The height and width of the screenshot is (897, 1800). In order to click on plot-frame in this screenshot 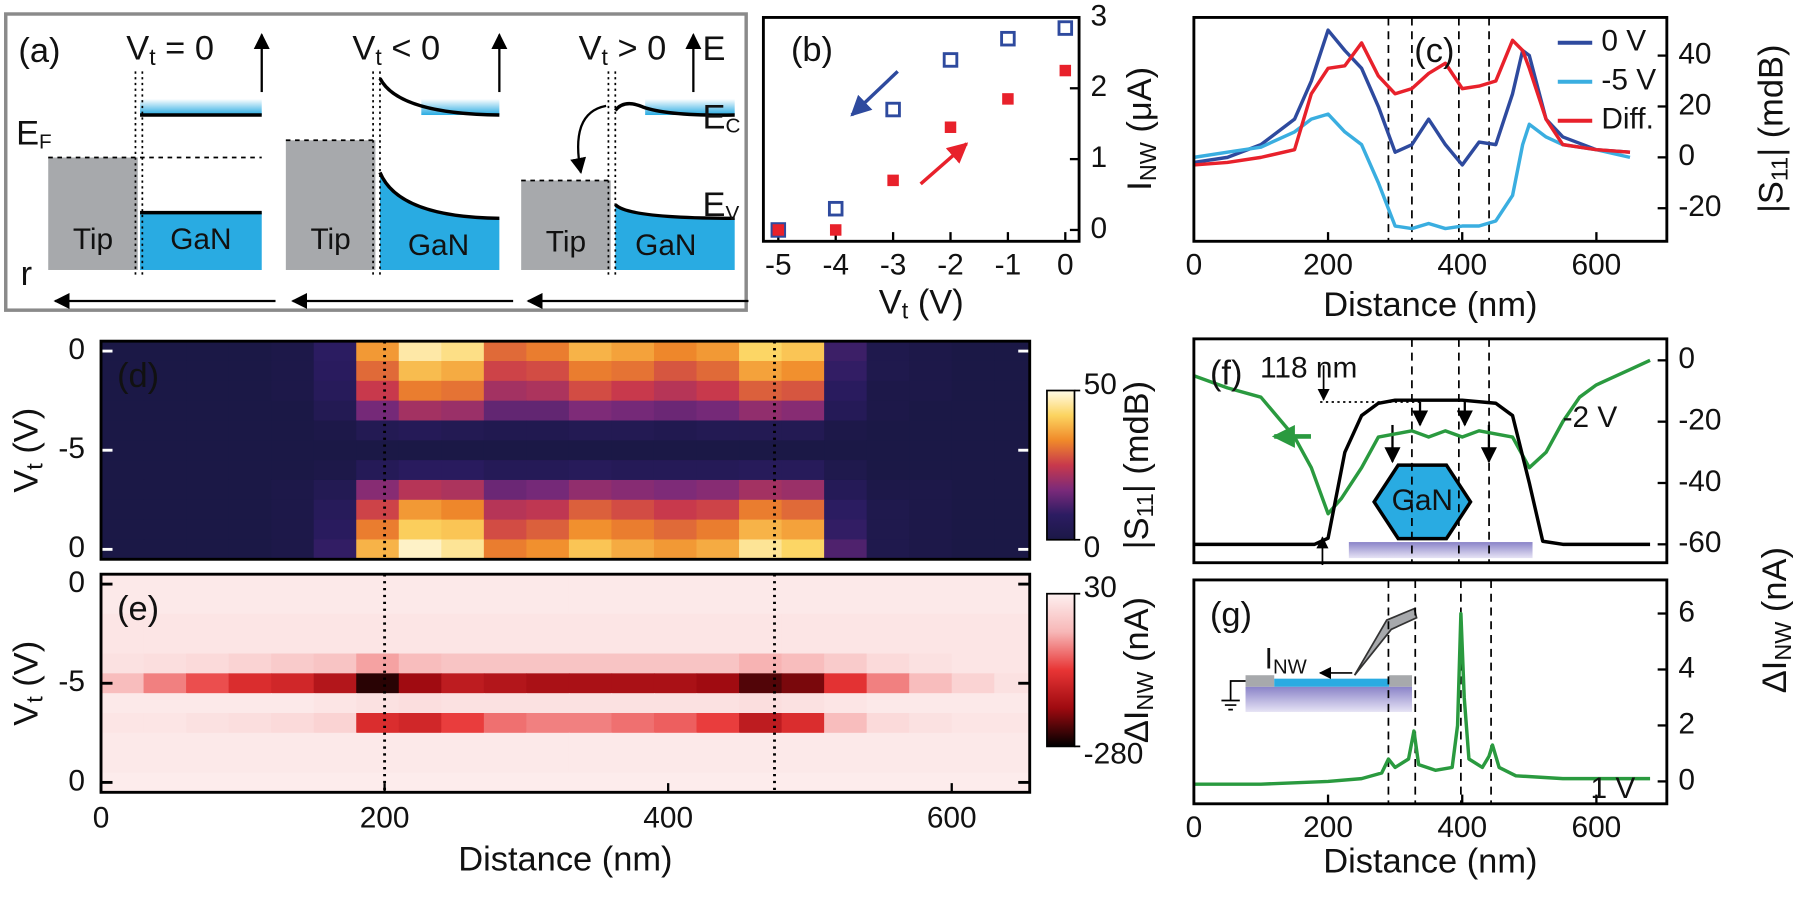, I will do `click(565, 450)`.